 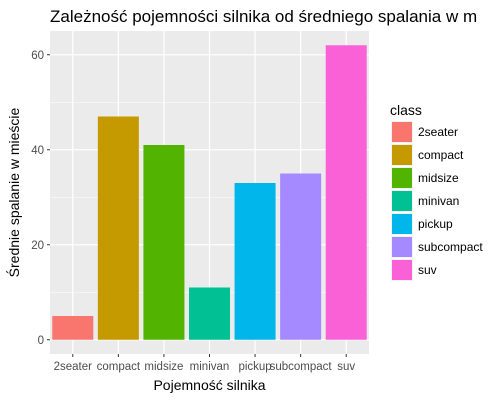 I want to click on legend-label-pickup: pickup, so click(x=435, y=224).